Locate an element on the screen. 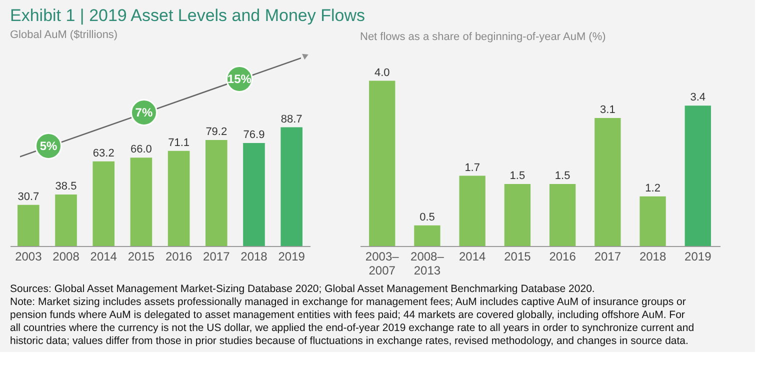 The width and height of the screenshot is (775, 389). data-label: 66.0 is located at coordinates (141, 150).